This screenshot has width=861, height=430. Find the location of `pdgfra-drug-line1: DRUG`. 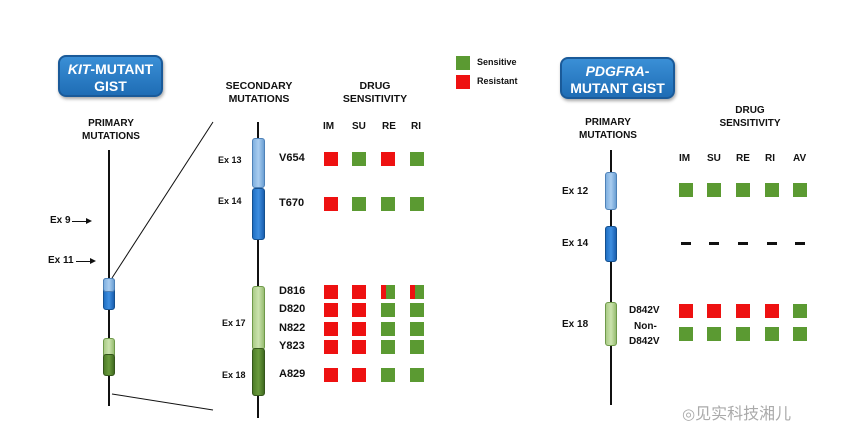

pdgfra-drug-line1: DRUG is located at coordinates (750, 110).